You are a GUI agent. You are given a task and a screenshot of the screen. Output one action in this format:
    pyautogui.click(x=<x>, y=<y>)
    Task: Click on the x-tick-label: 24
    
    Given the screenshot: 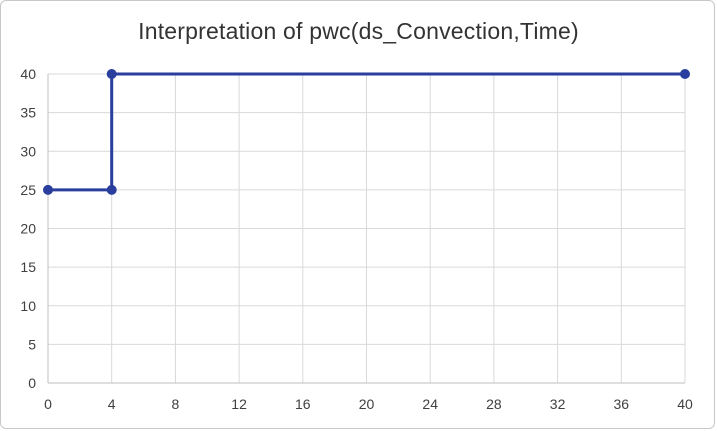 What is the action you would take?
    pyautogui.click(x=430, y=404)
    